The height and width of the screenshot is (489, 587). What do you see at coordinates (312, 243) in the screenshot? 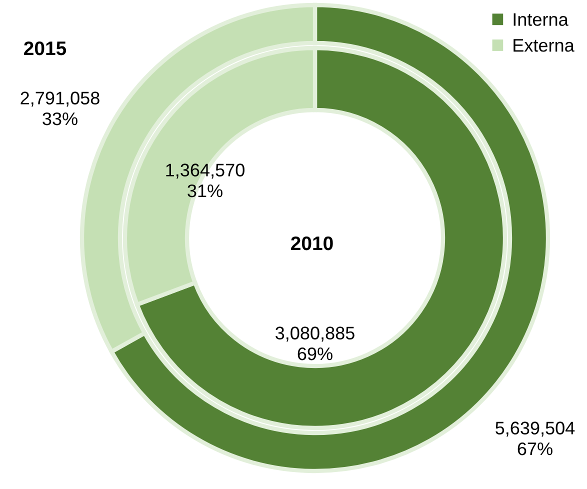
I see `slice-label: 2010` at bounding box center [312, 243].